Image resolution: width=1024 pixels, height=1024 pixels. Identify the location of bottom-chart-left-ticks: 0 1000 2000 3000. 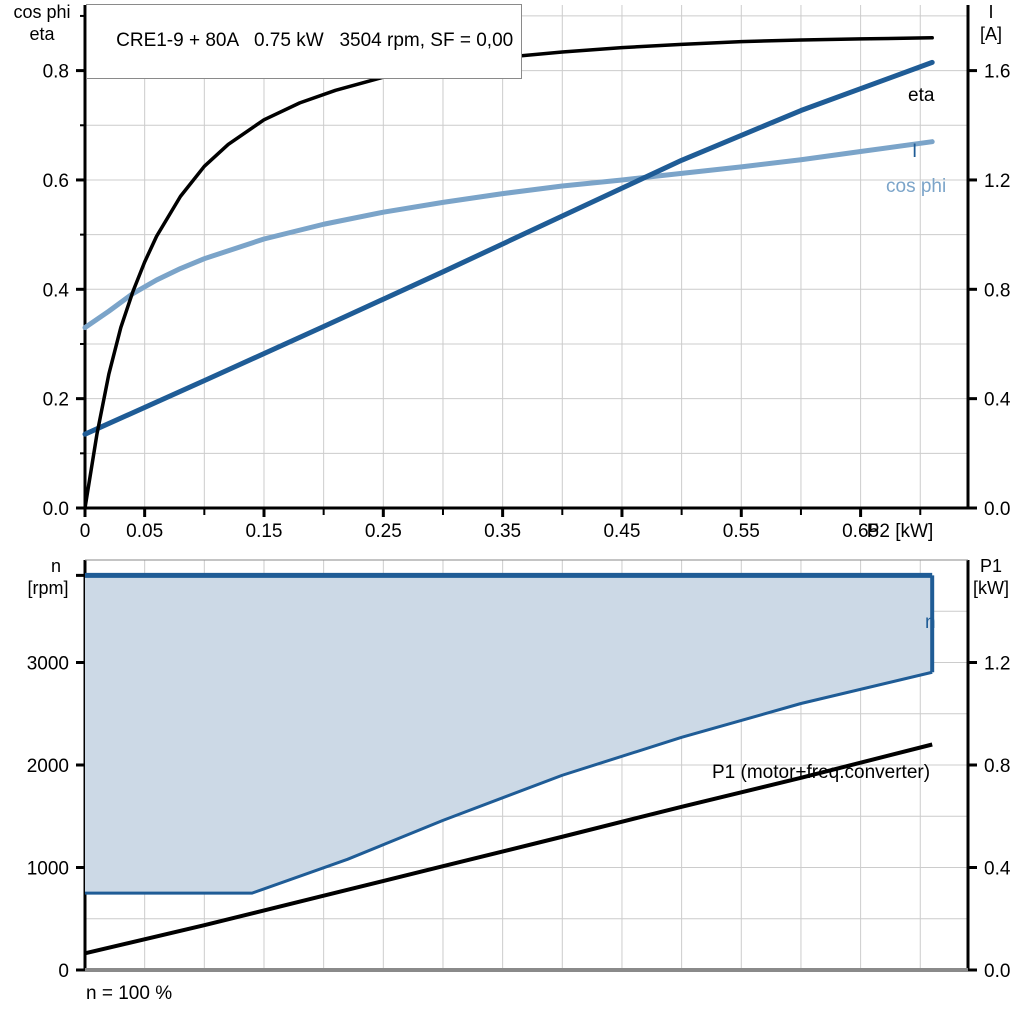
(56, 777).